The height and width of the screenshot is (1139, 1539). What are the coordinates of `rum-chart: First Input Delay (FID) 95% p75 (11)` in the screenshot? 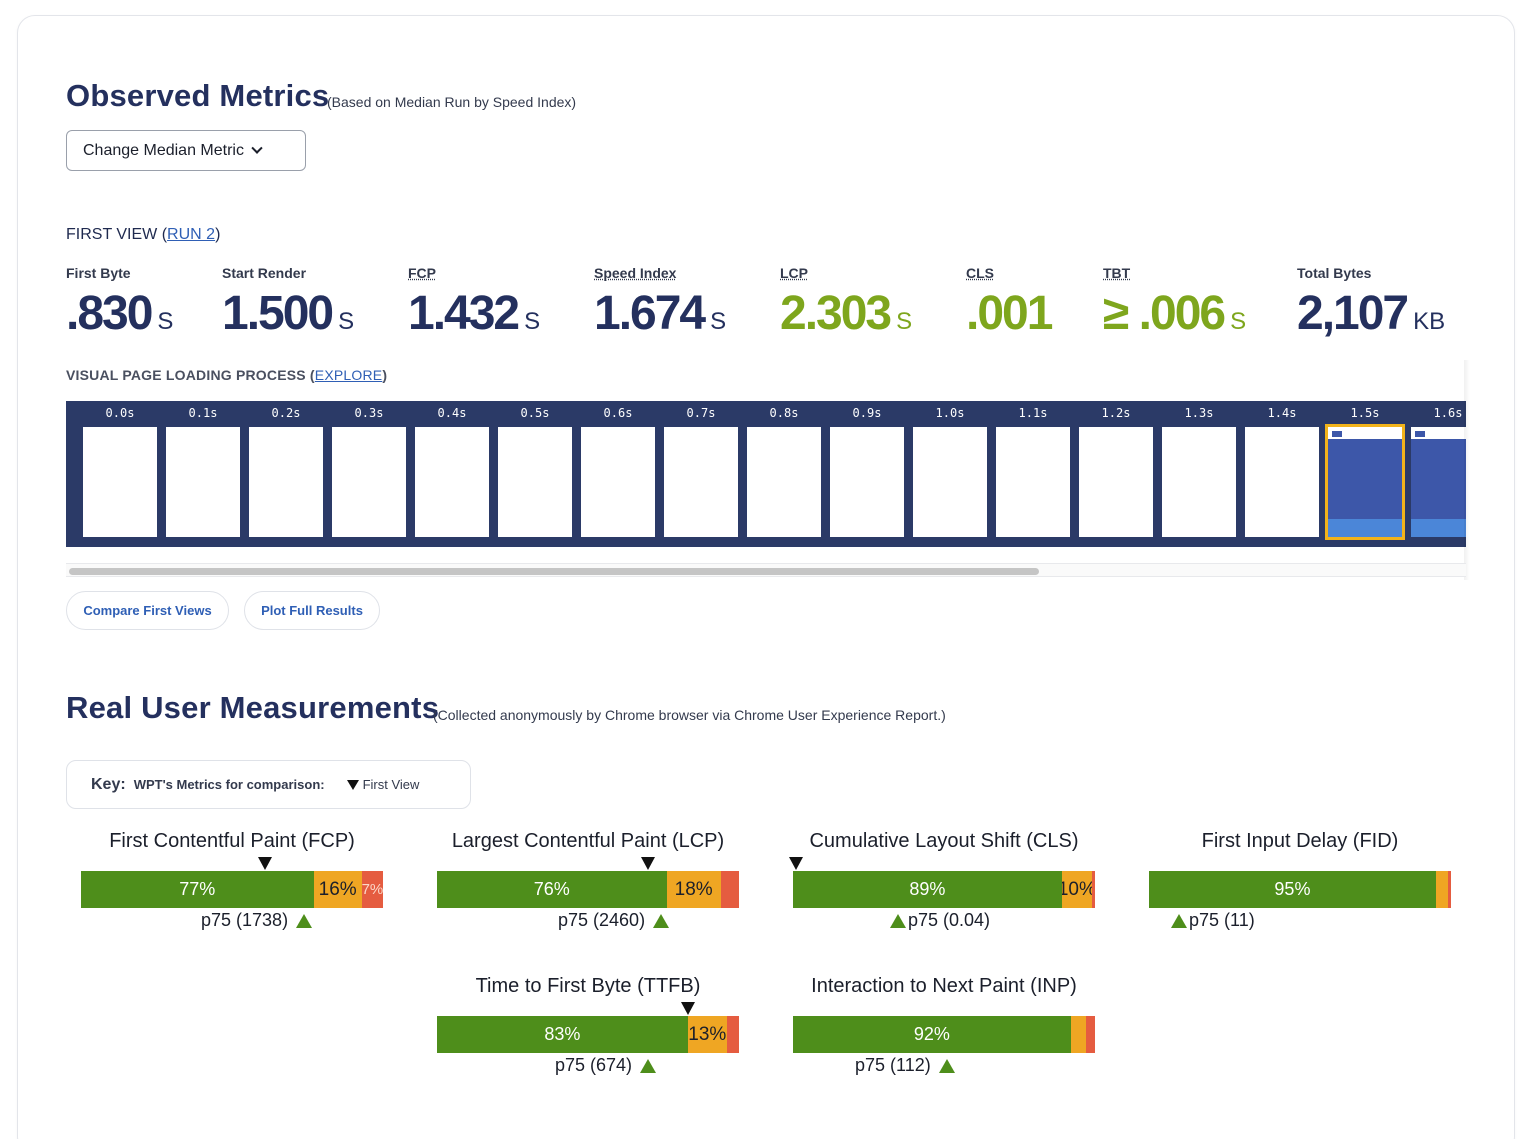 It's located at (1300, 885).